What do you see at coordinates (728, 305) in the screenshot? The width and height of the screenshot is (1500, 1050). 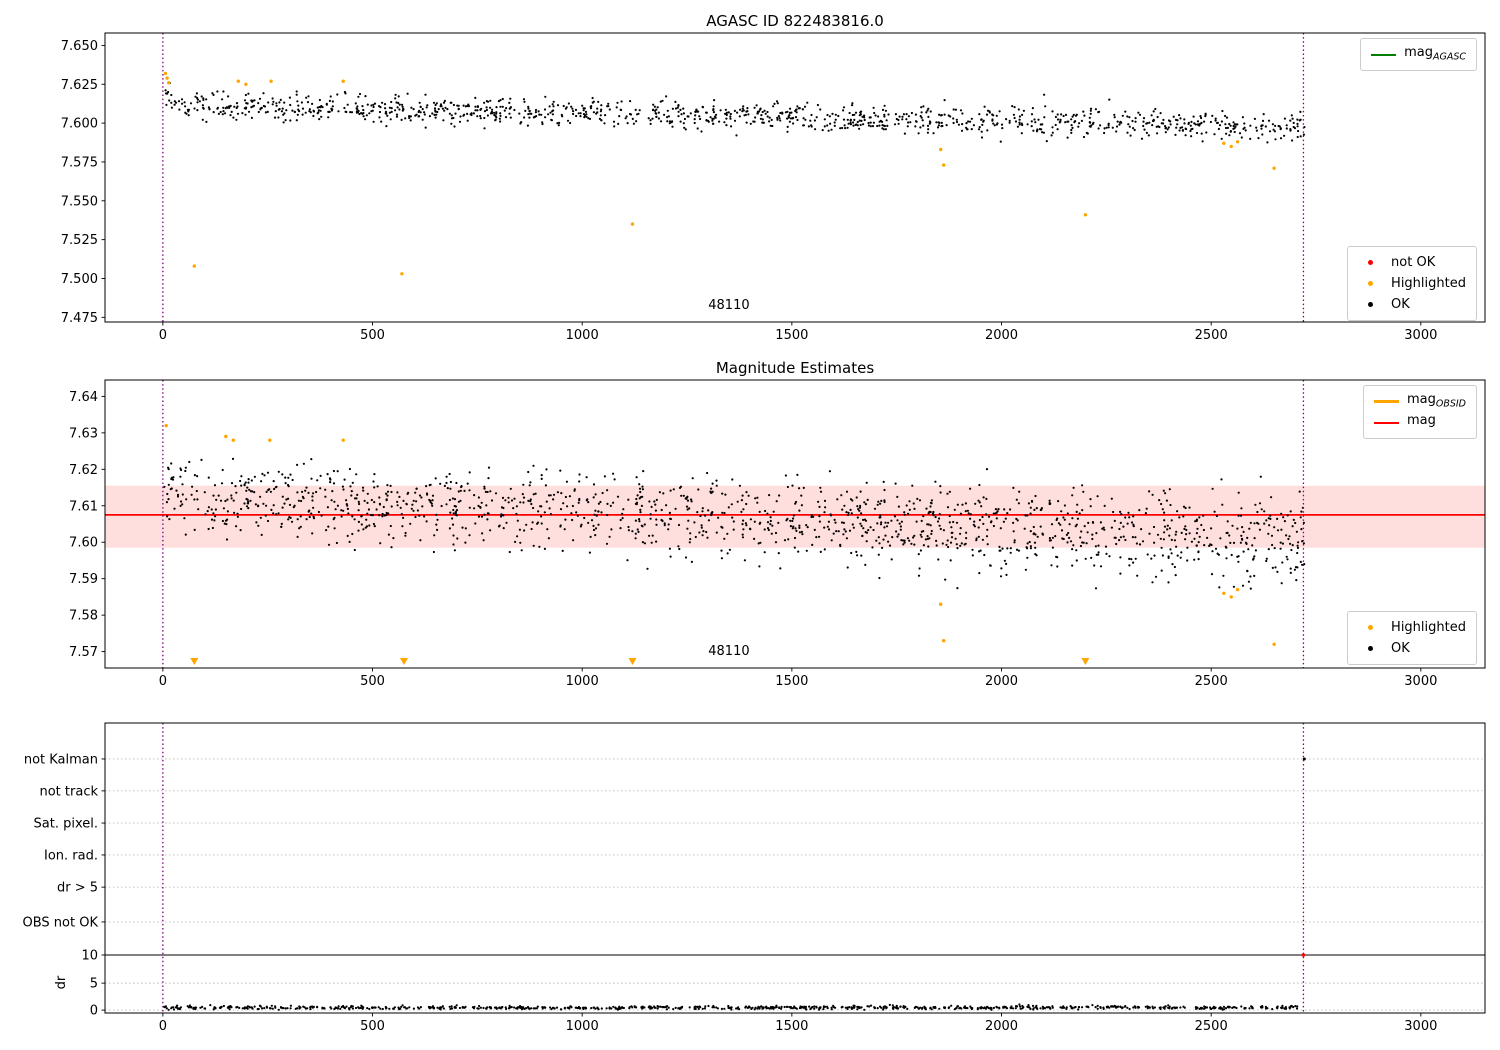 I see `obsid-annotation: 48110` at bounding box center [728, 305].